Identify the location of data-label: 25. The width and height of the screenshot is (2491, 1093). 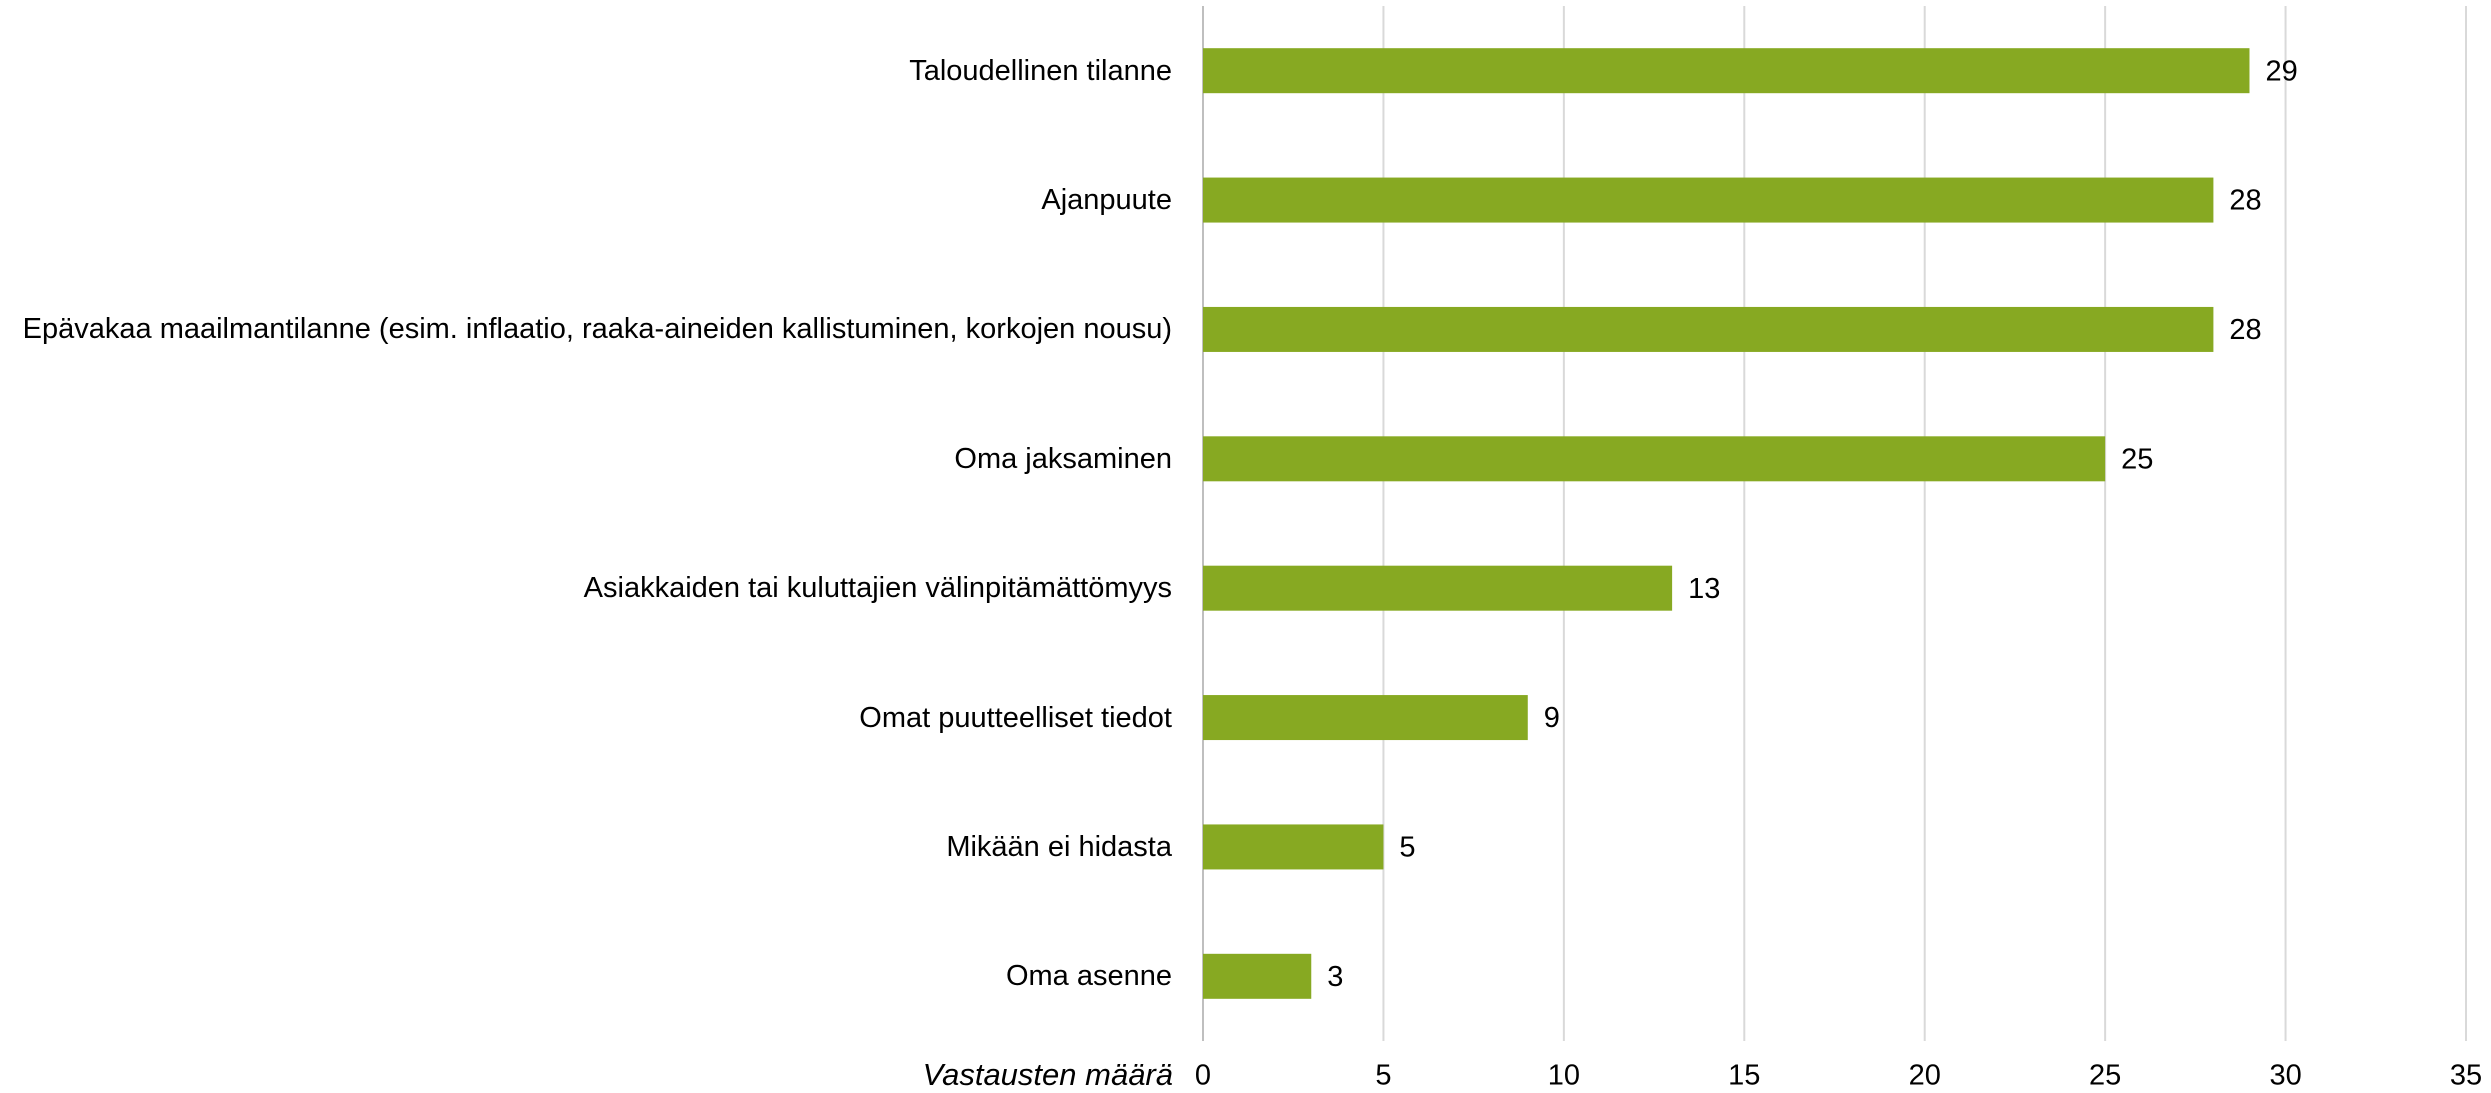
(2137, 459).